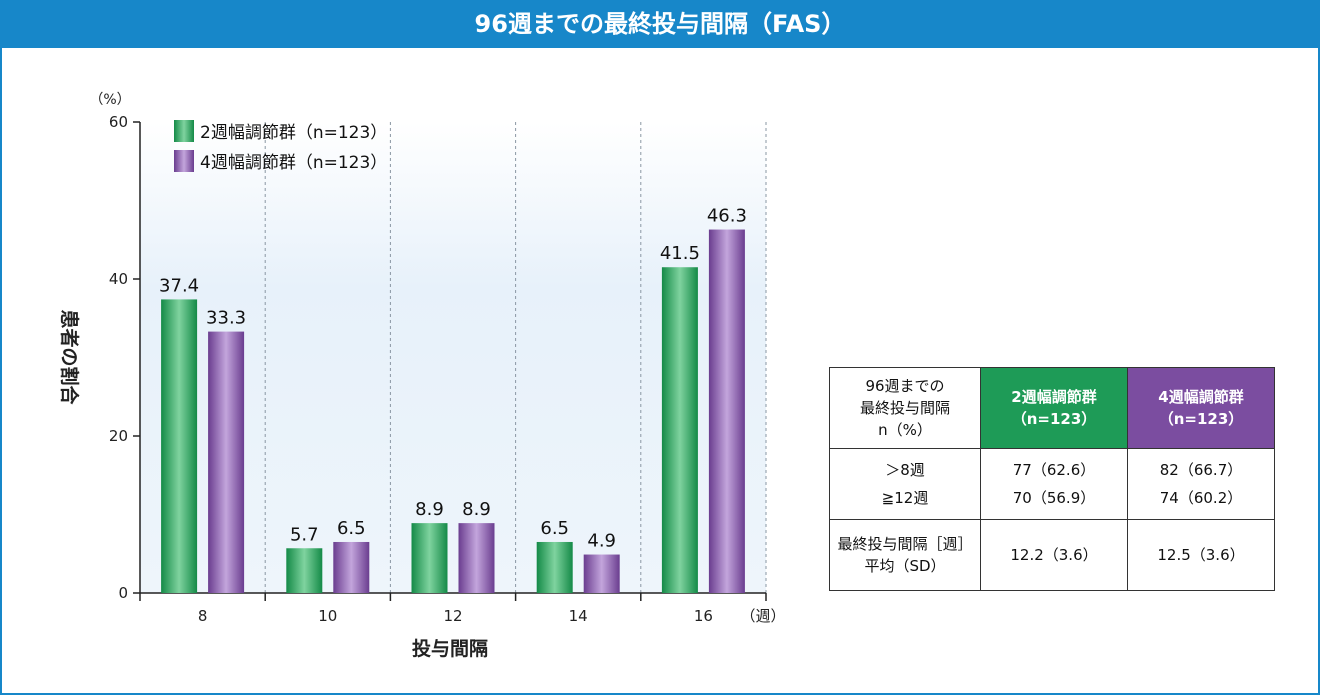 Image resolution: width=1320 pixels, height=695 pixels. What do you see at coordinates (226, 318) in the screenshot?
I see `data-label: 33.3` at bounding box center [226, 318].